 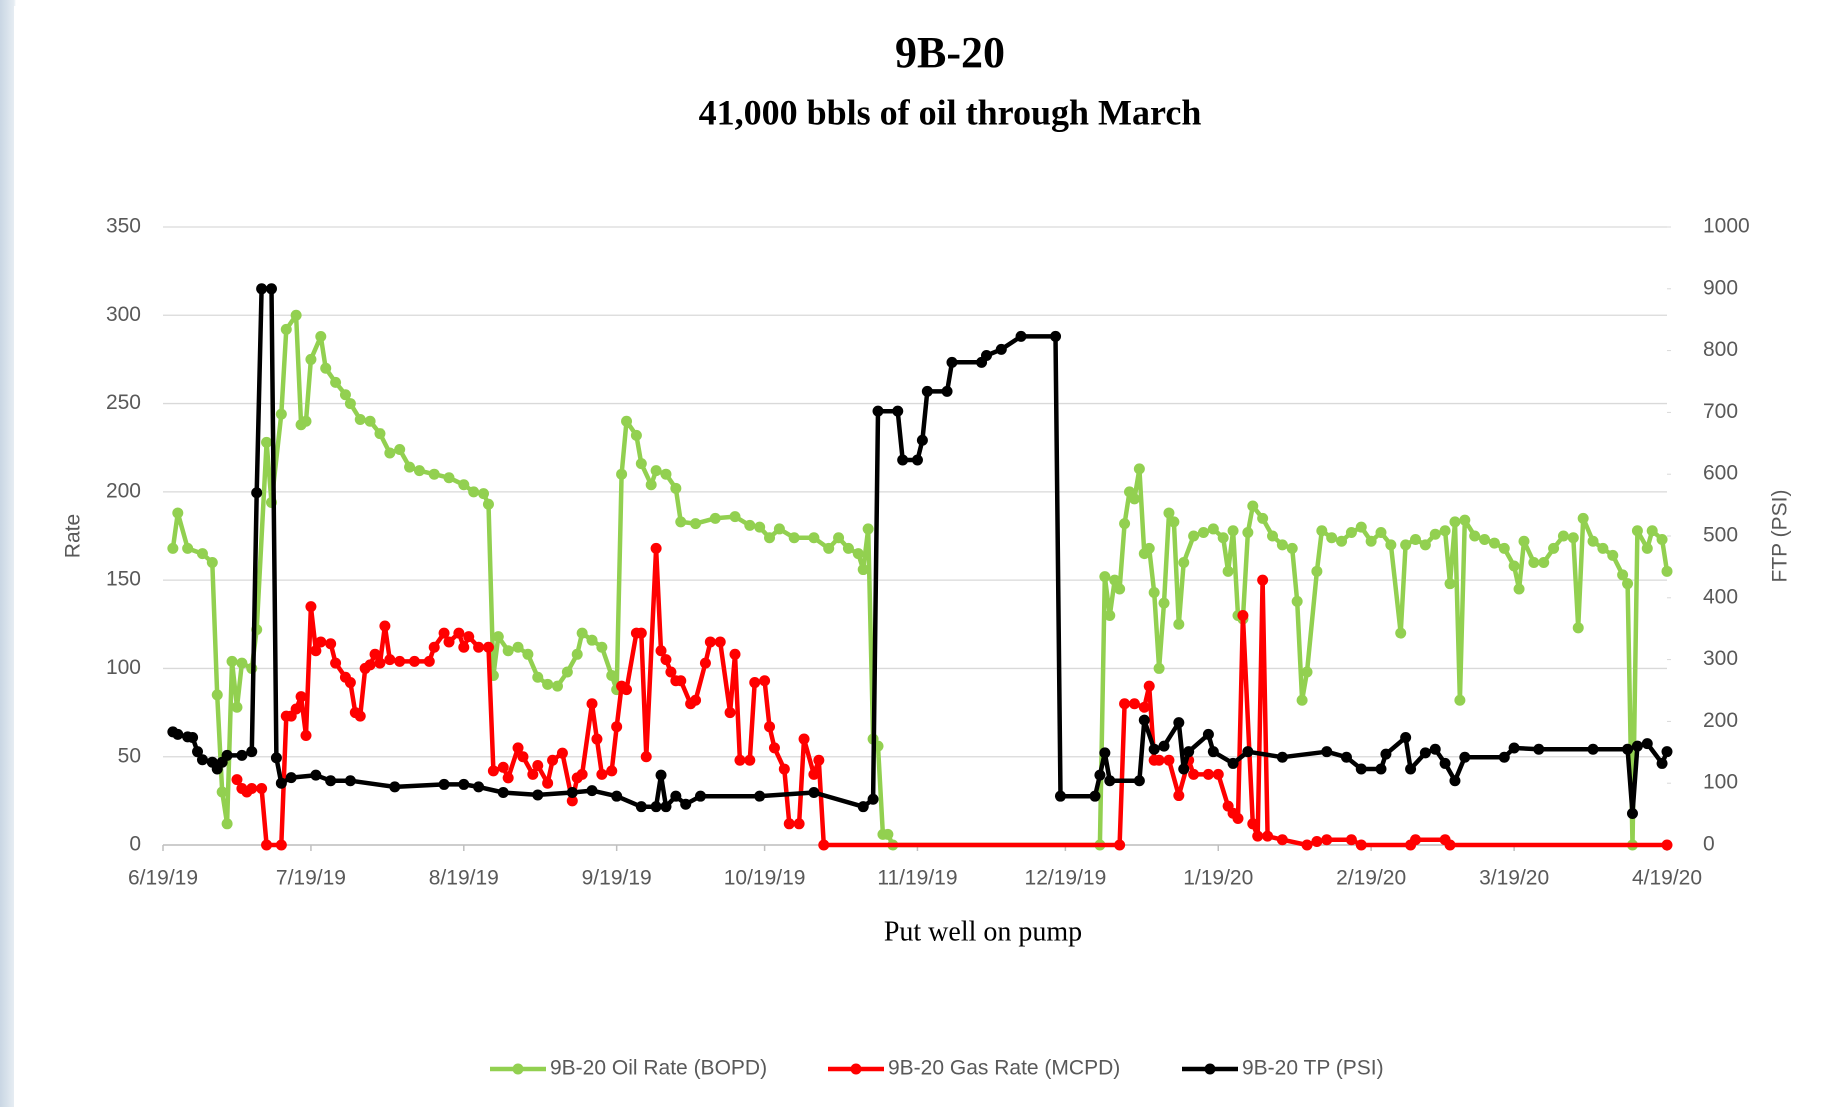 I want to click on y2-tick-label: 200, so click(x=1720, y=720).